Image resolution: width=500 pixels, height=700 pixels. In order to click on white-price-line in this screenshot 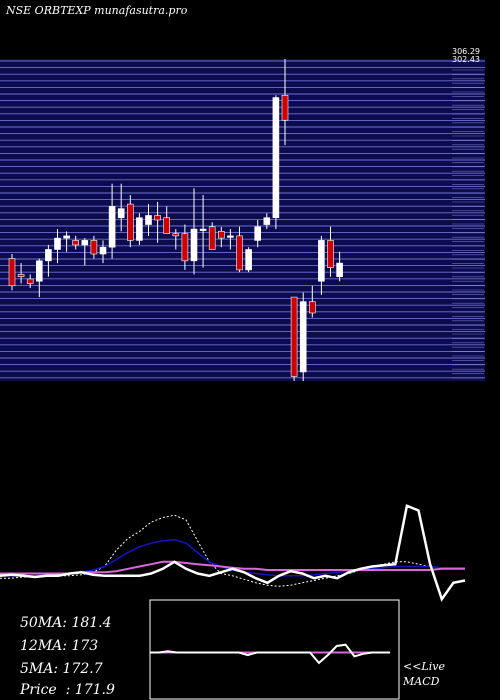, I will do `click(233, 553)`.